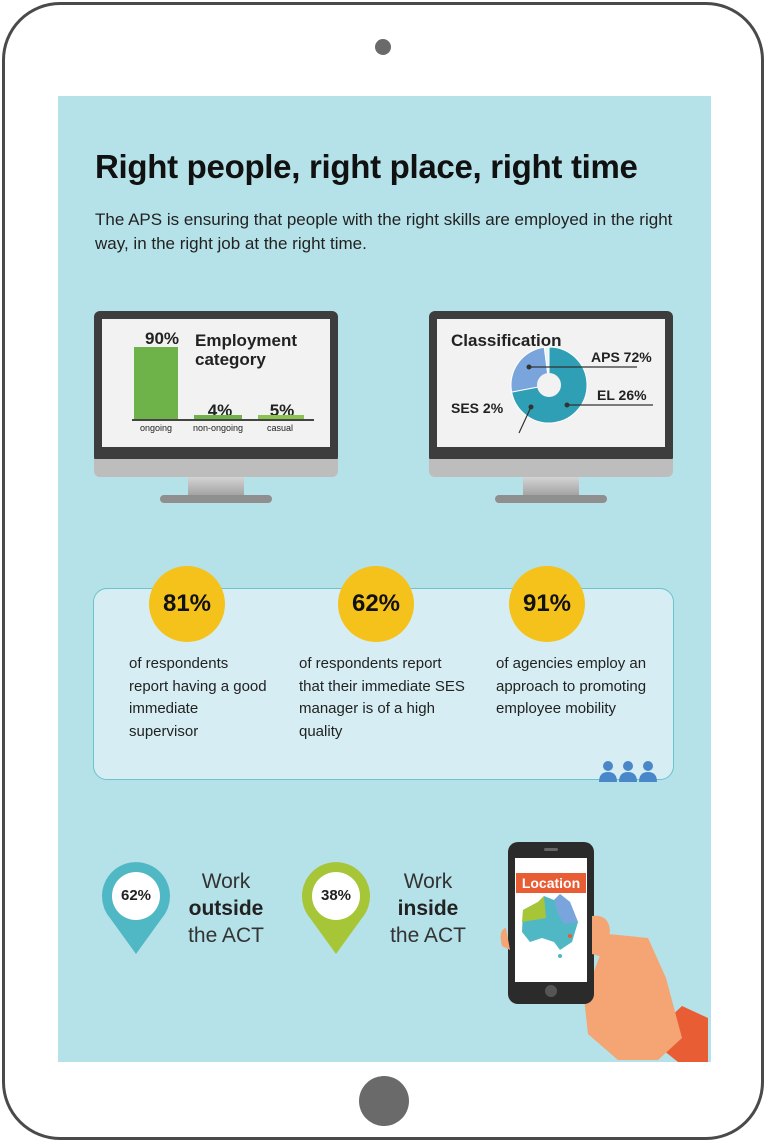 This screenshot has width=768, height=1144. I want to click on classification-monitor: Classification APS 72% EL 26% SES 2%, so click(551, 409).